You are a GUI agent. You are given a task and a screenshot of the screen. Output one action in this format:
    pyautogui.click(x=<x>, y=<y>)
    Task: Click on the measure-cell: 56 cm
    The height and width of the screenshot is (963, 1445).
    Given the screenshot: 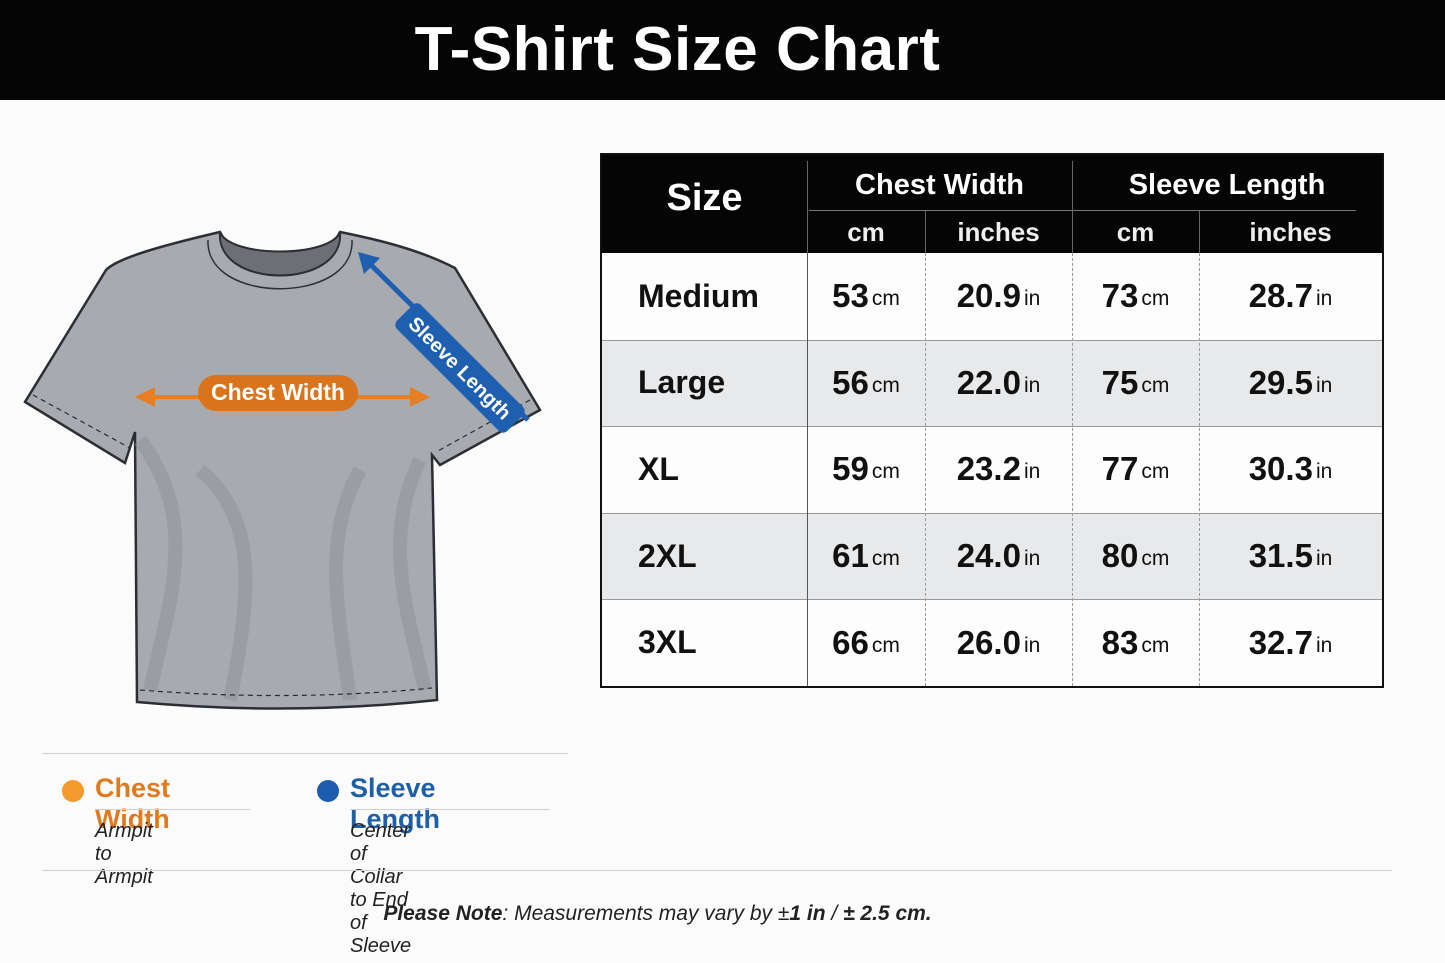 What is the action you would take?
    pyautogui.click(x=866, y=383)
    